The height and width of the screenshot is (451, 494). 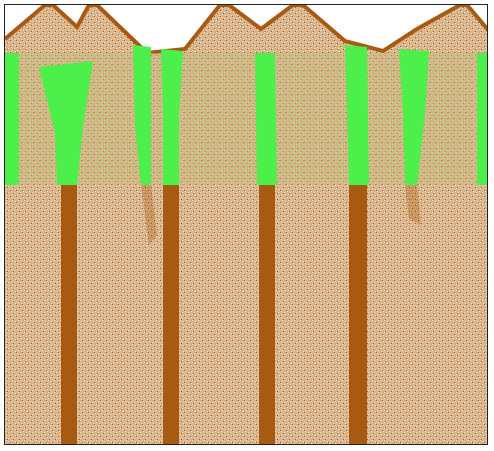 I want to click on green-edge-left, so click(x=12, y=119).